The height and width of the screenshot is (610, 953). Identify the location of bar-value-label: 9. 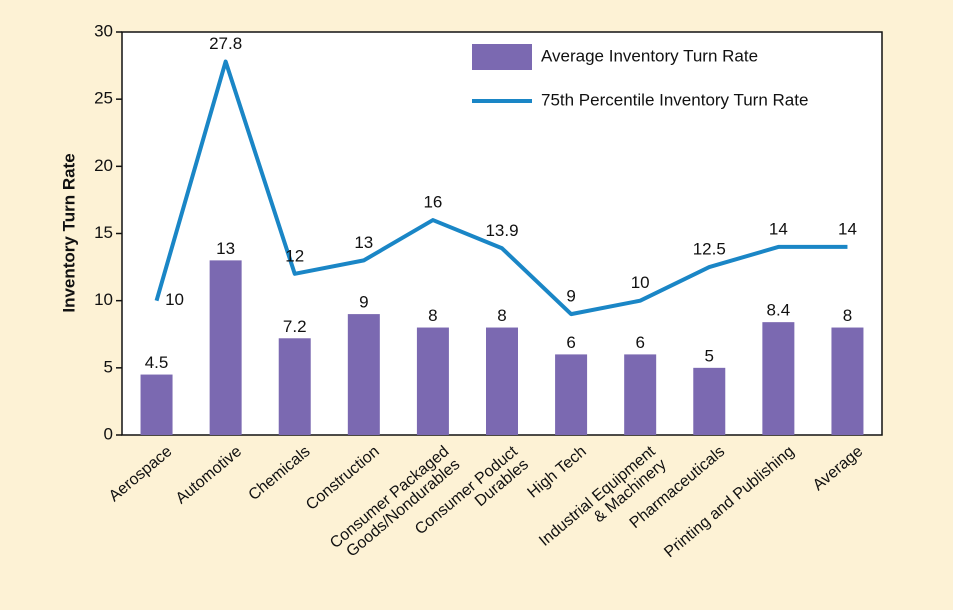
(363, 302).